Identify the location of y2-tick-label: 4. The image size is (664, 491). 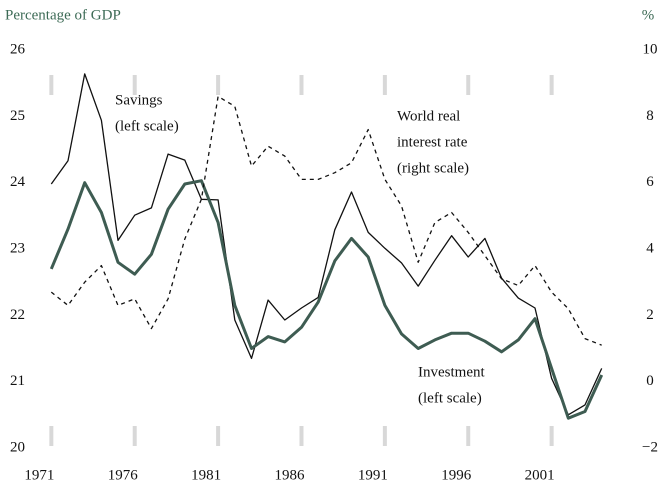
(650, 248).